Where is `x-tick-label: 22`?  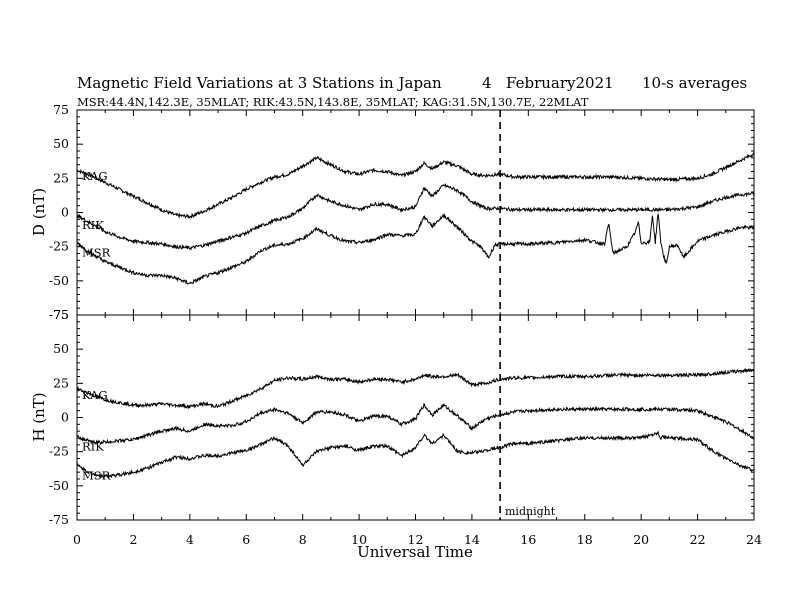 x-tick-label: 22 is located at coordinates (698, 539).